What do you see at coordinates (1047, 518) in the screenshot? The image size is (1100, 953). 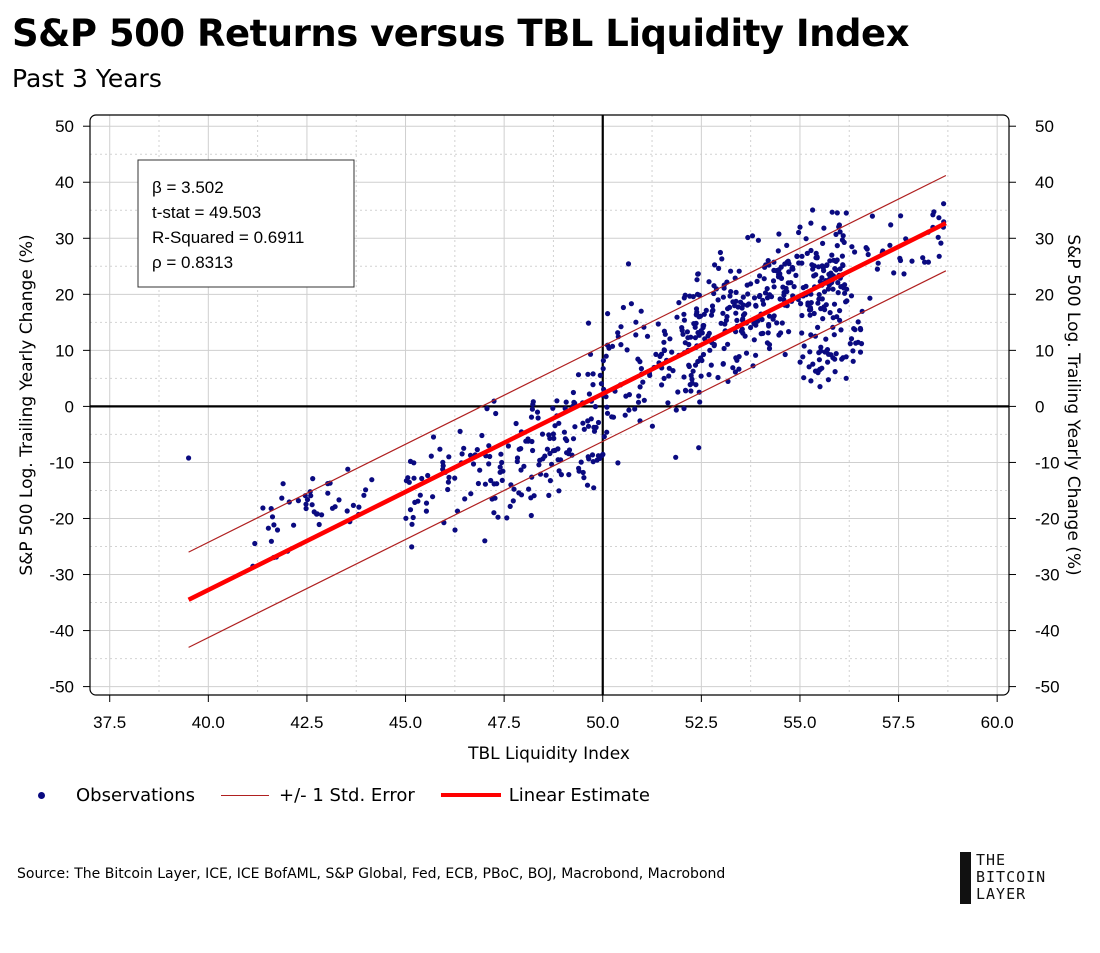 I see `y-tick-label-right: -20` at bounding box center [1047, 518].